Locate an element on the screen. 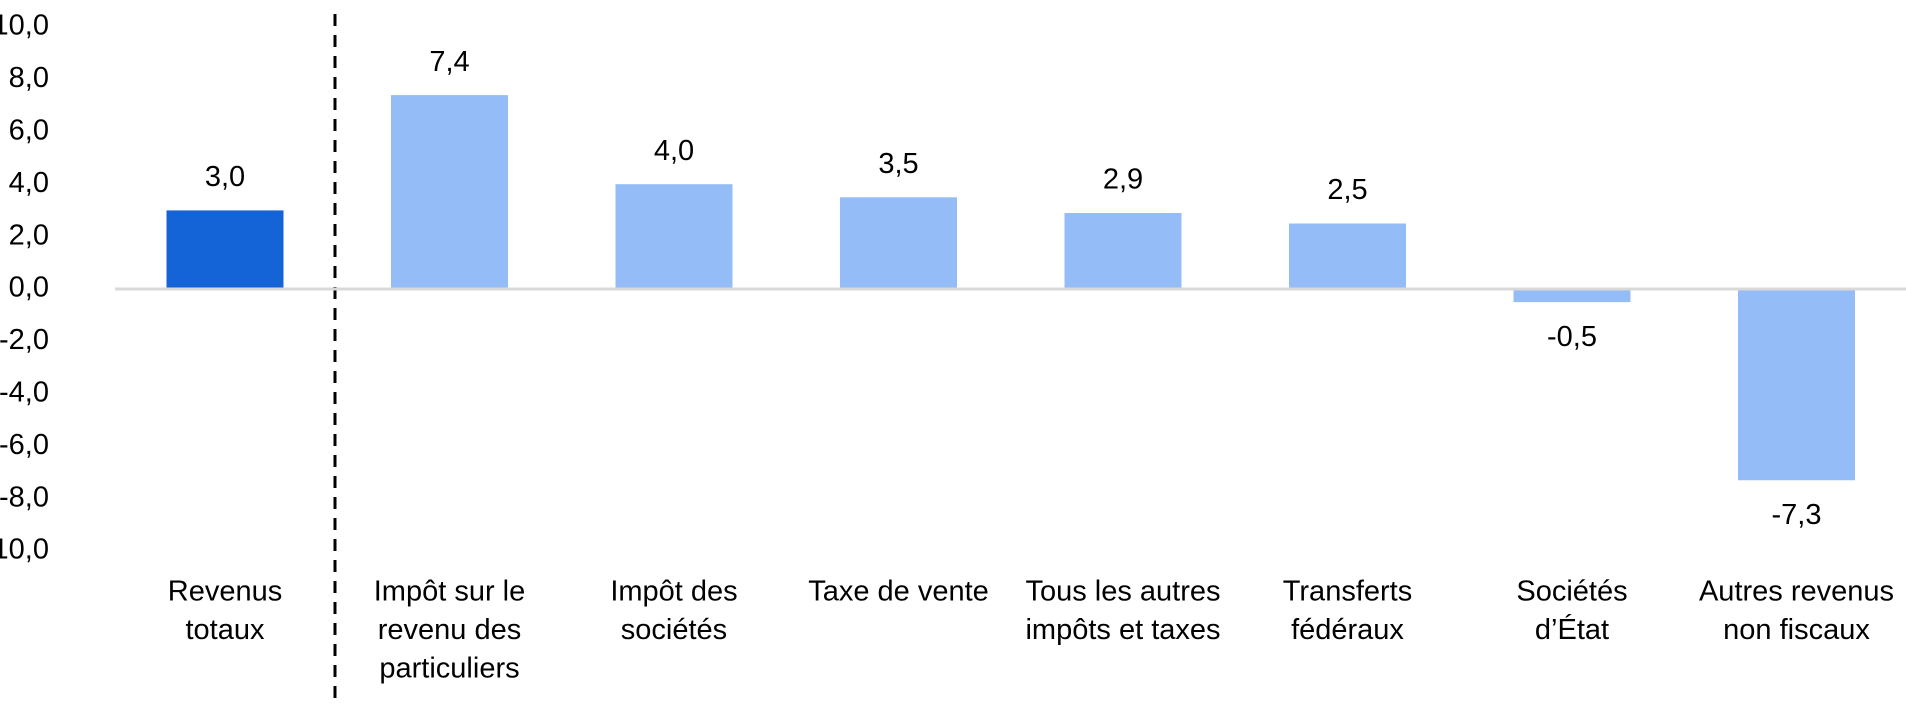 The image size is (1906, 706). x-tick-label: non fiscaux is located at coordinates (1796, 630).